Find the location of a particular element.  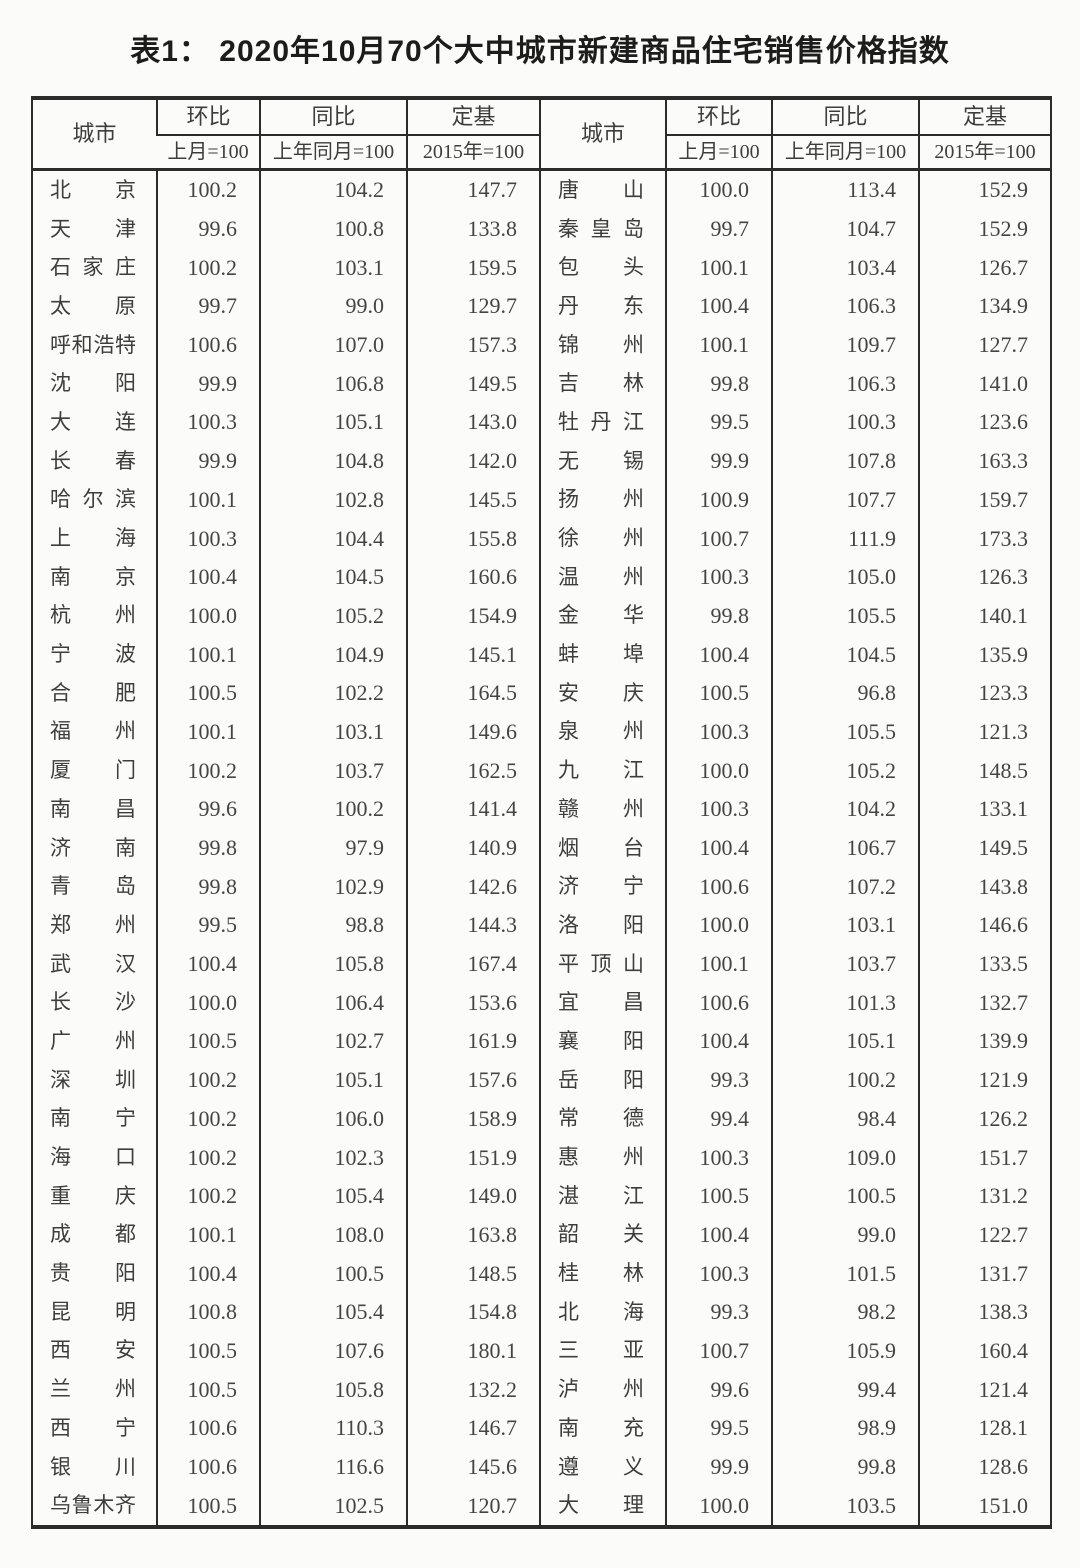

mom-value-right: 100.3 is located at coordinates (718, 732).